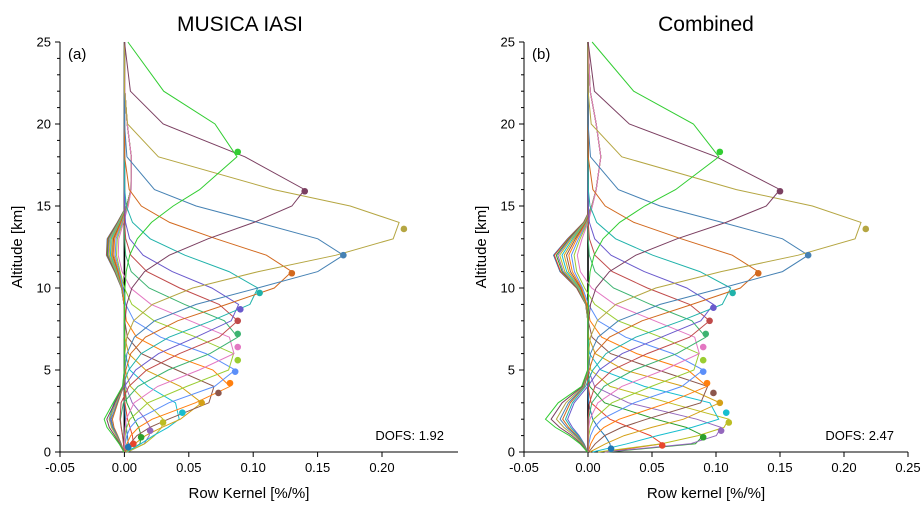 Image resolution: width=921 pixels, height=508 pixels. I want to click on panel-label: (b), so click(541, 54).